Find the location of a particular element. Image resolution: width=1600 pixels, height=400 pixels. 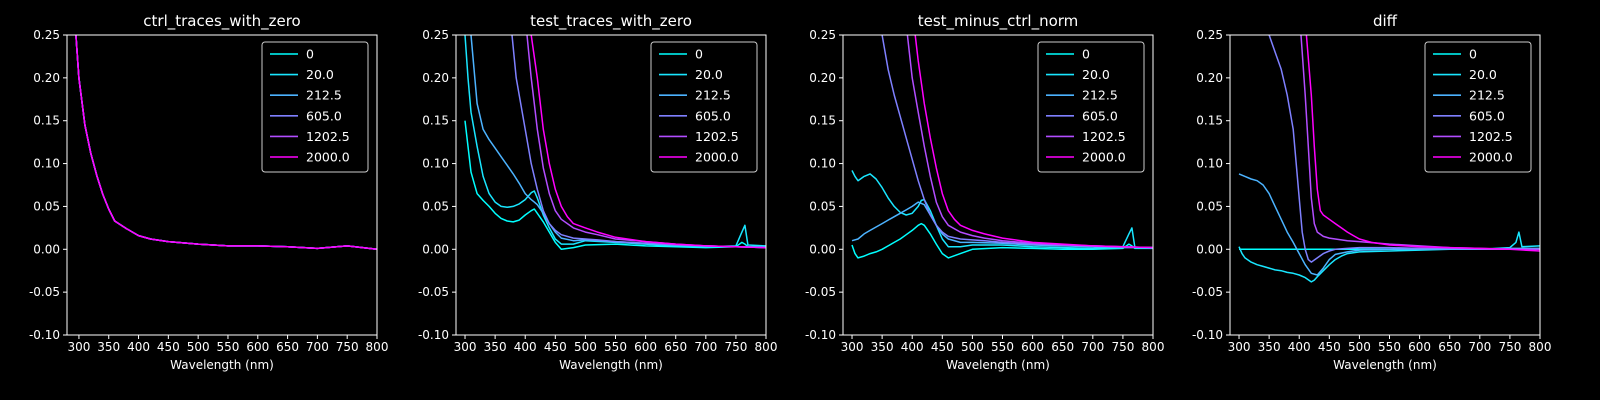

legend-label: 20.0 is located at coordinates (320, 74).